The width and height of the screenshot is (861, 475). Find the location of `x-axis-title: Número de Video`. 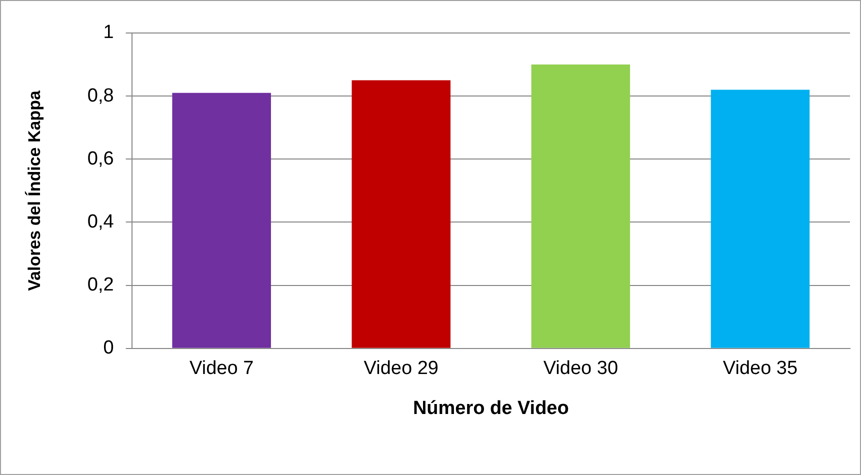

x-axis-title: Número de Video is located at coordinates (490, 408).